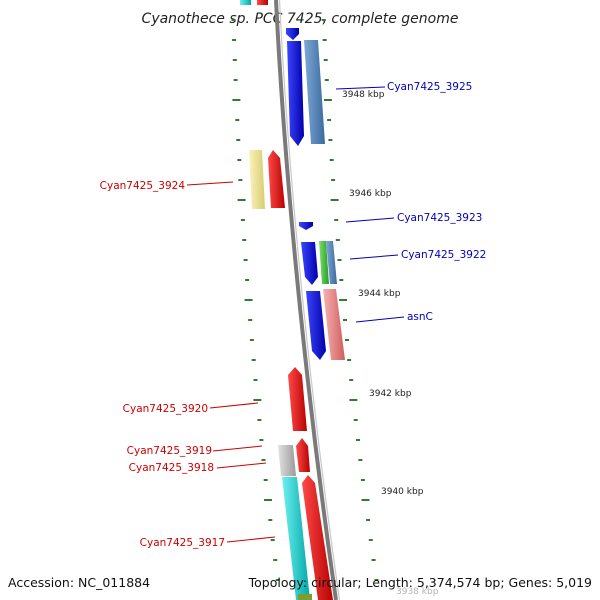 The height and width of the screenshot is (600, 600). What do you see at coordinates (402, 492) in the screenshot?
I see `tick-label-3940: 3940 kbp` at bounding box center [402, 492].